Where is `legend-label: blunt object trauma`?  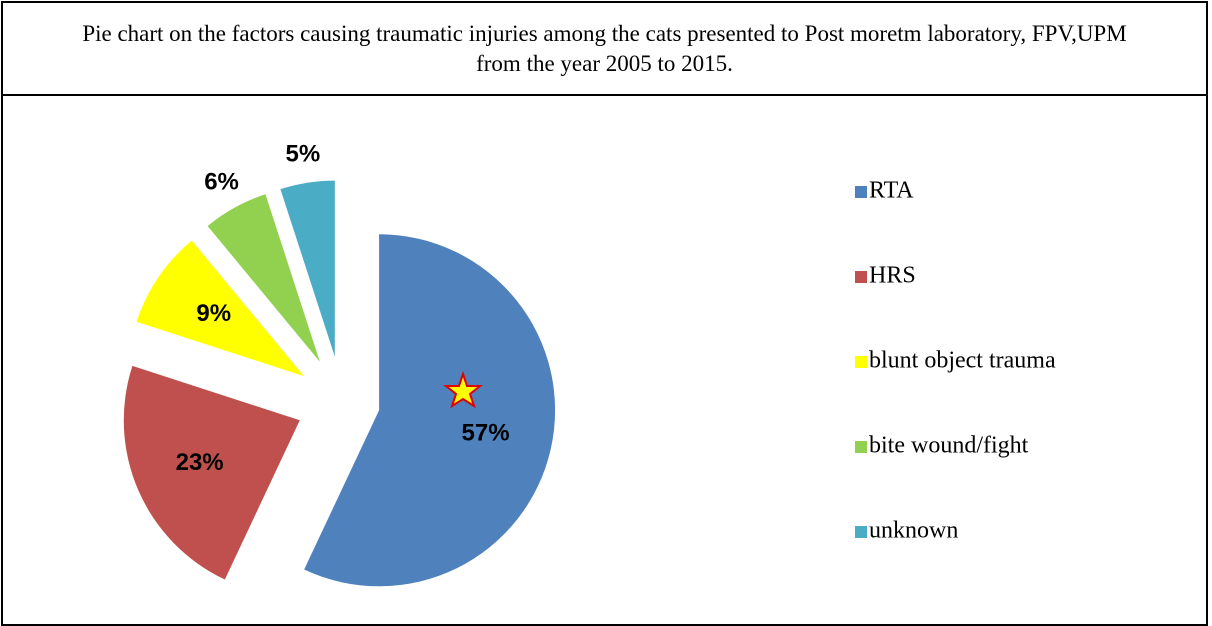
legend-label: blunt object trauma is located at coordinates (962, 361).